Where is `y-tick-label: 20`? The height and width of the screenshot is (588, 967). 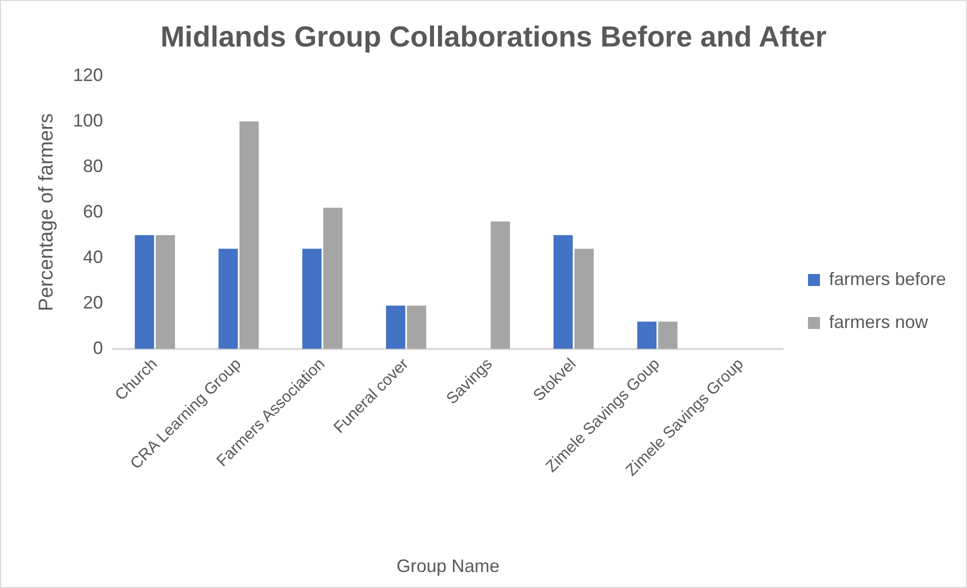 y-tick-label: 20 is located at coordinates (93, 302).